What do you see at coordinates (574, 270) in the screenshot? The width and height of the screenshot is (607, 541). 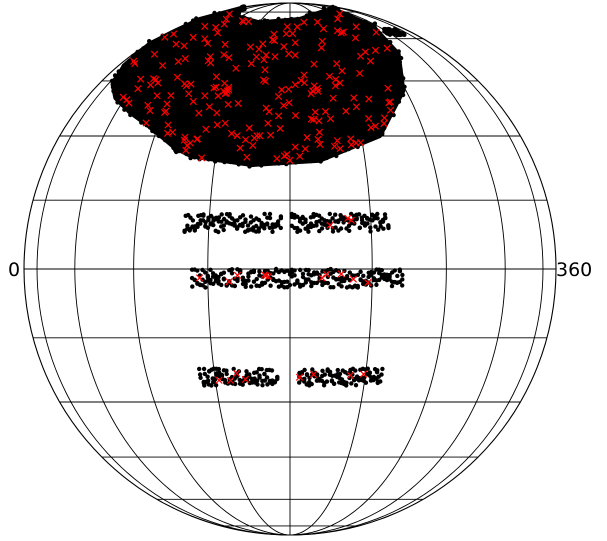 I see `tick-label-right: 360` at bounding box center [574, 270].